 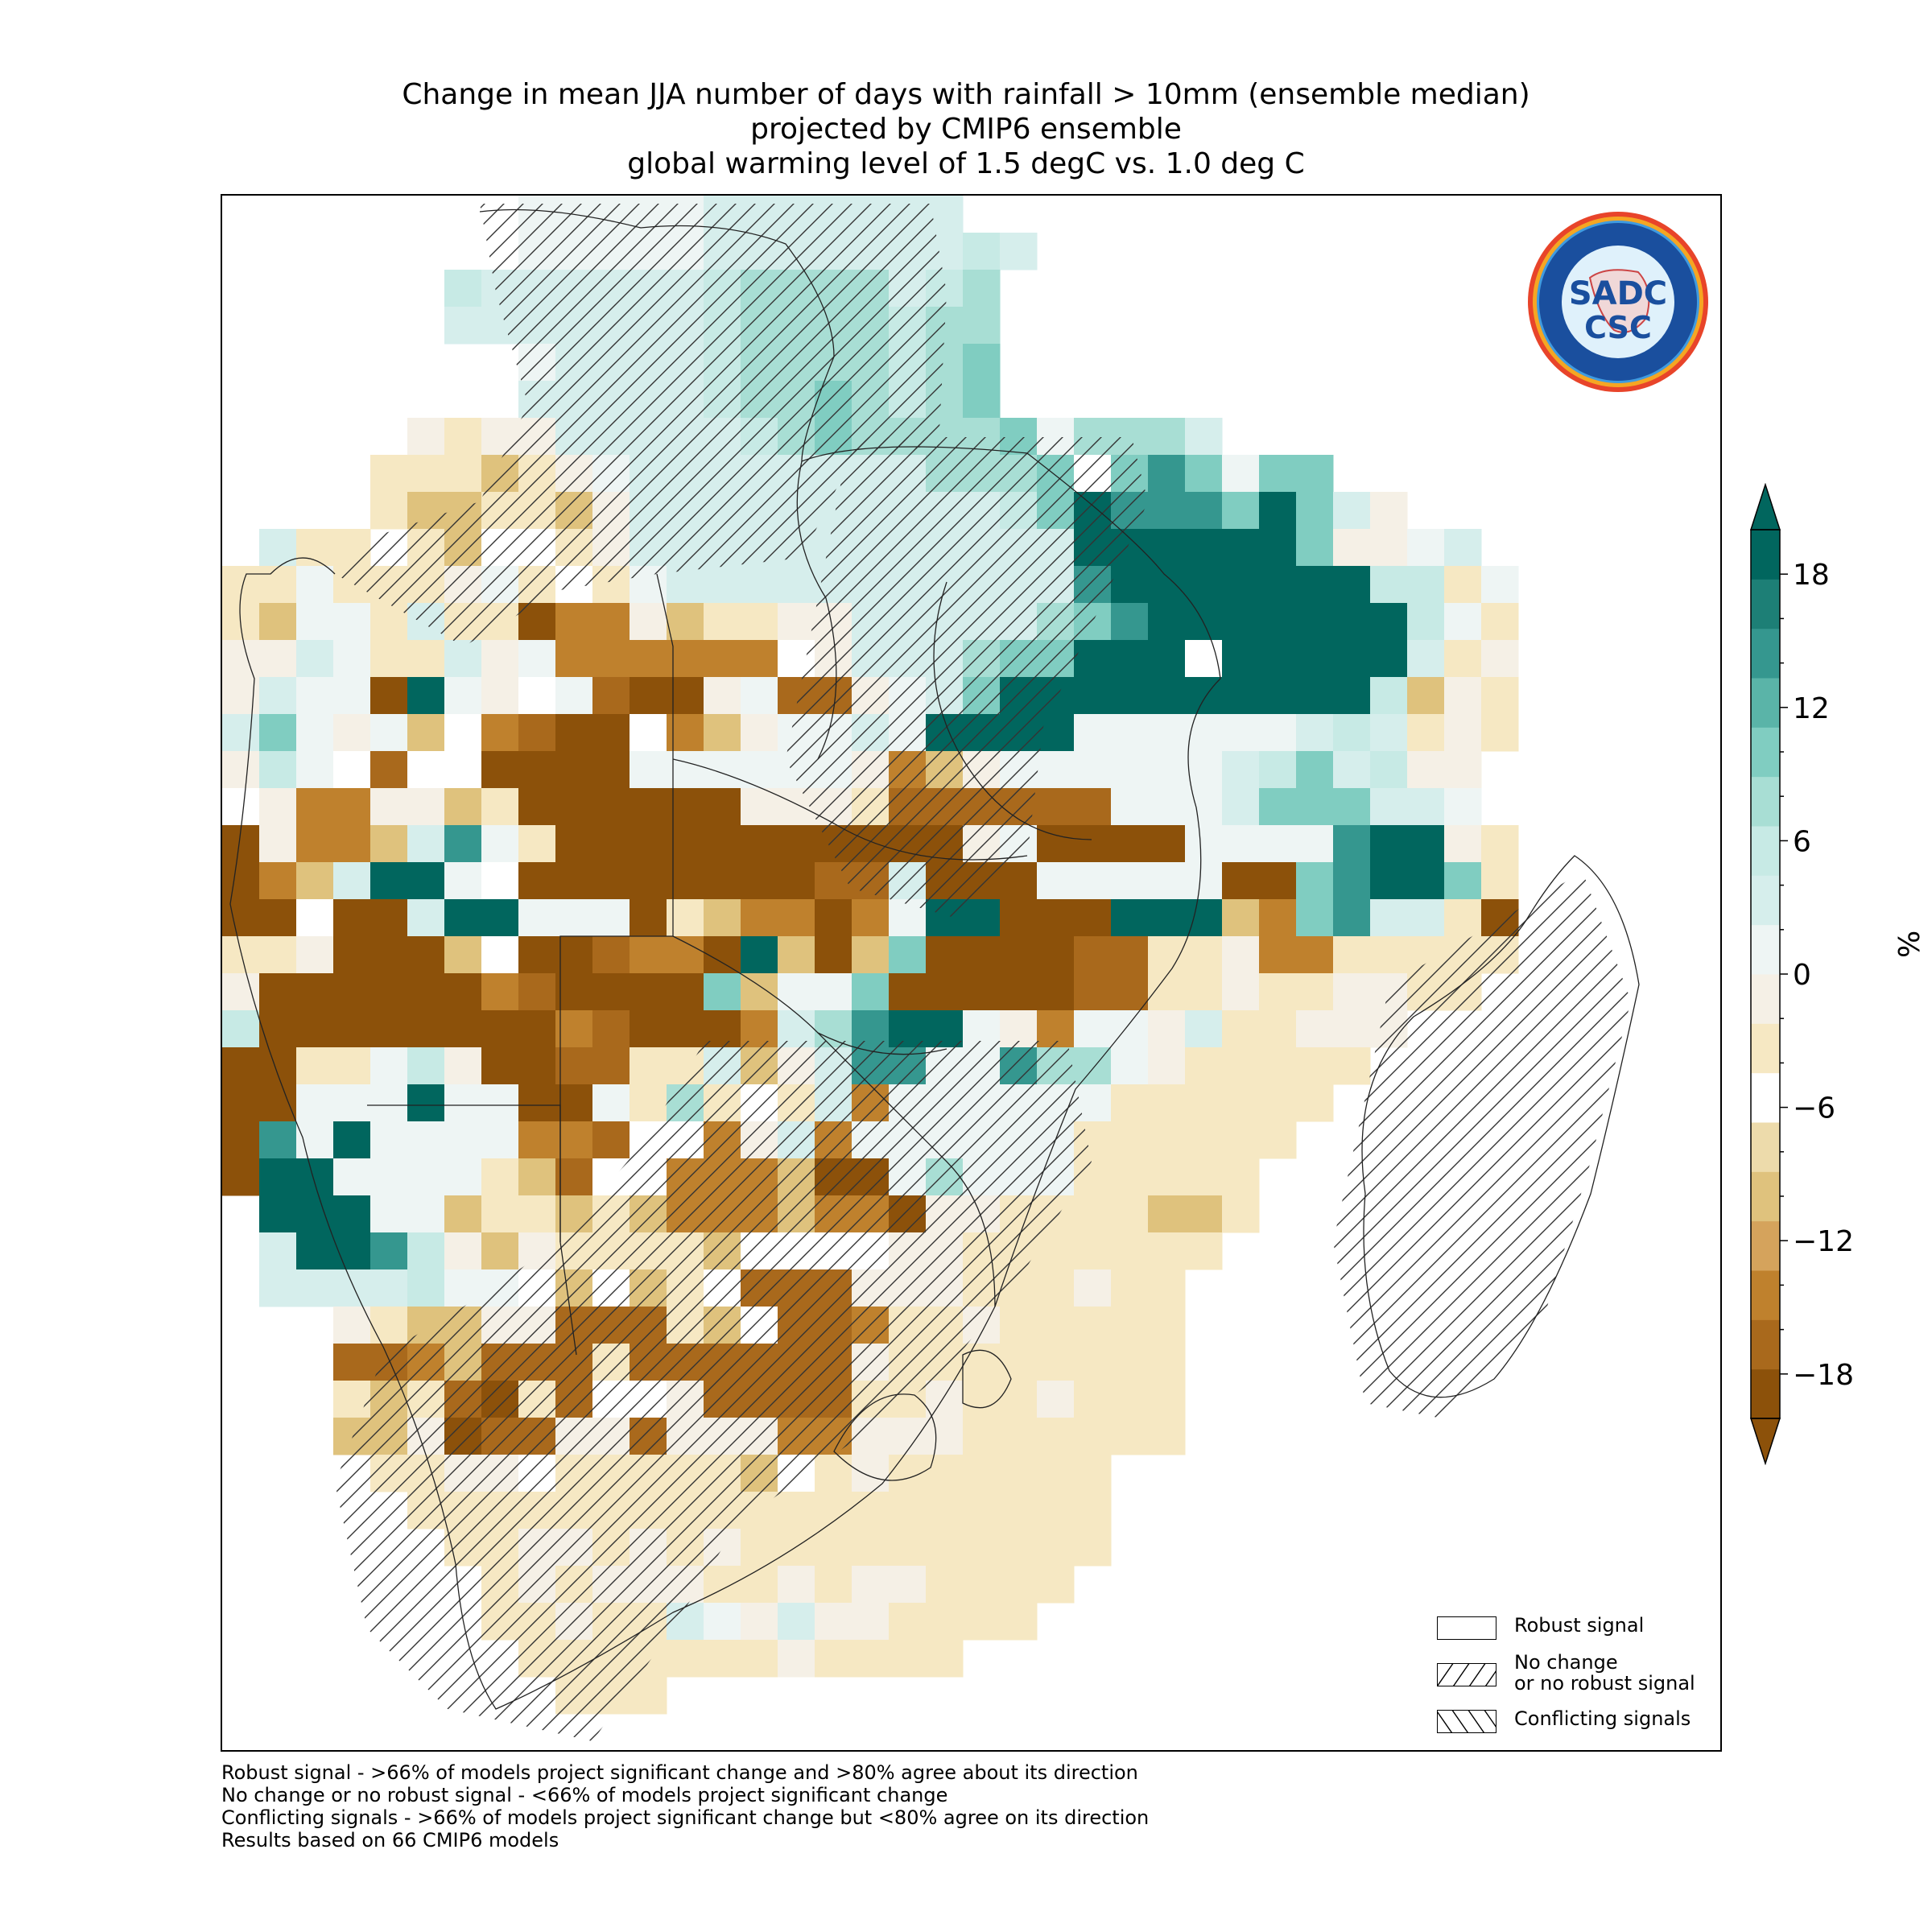 What do you see at coordinates (1618, 301) in the screenshot?
I see `sadc-csc-logo: SADC CSC` at bounding box center [1618, 301].